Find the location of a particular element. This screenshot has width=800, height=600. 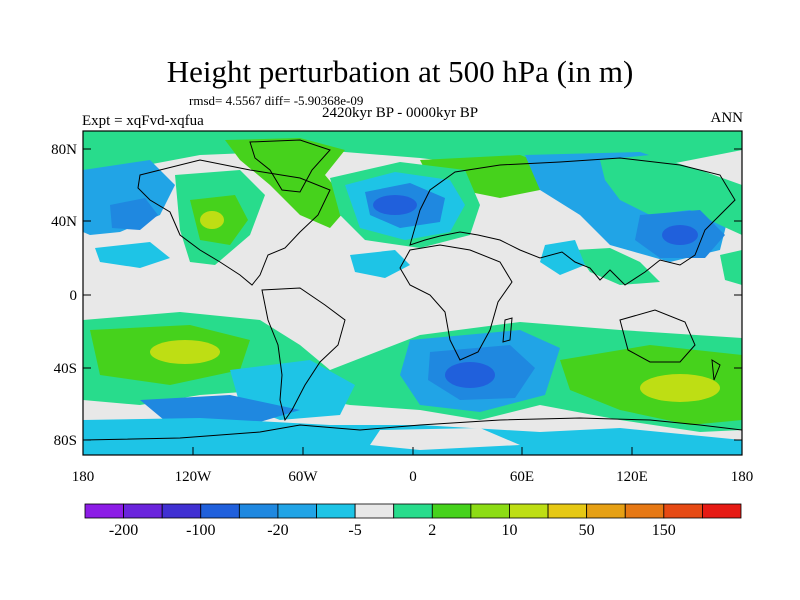

lon-label: 60E is located at coordinates (522, 477).